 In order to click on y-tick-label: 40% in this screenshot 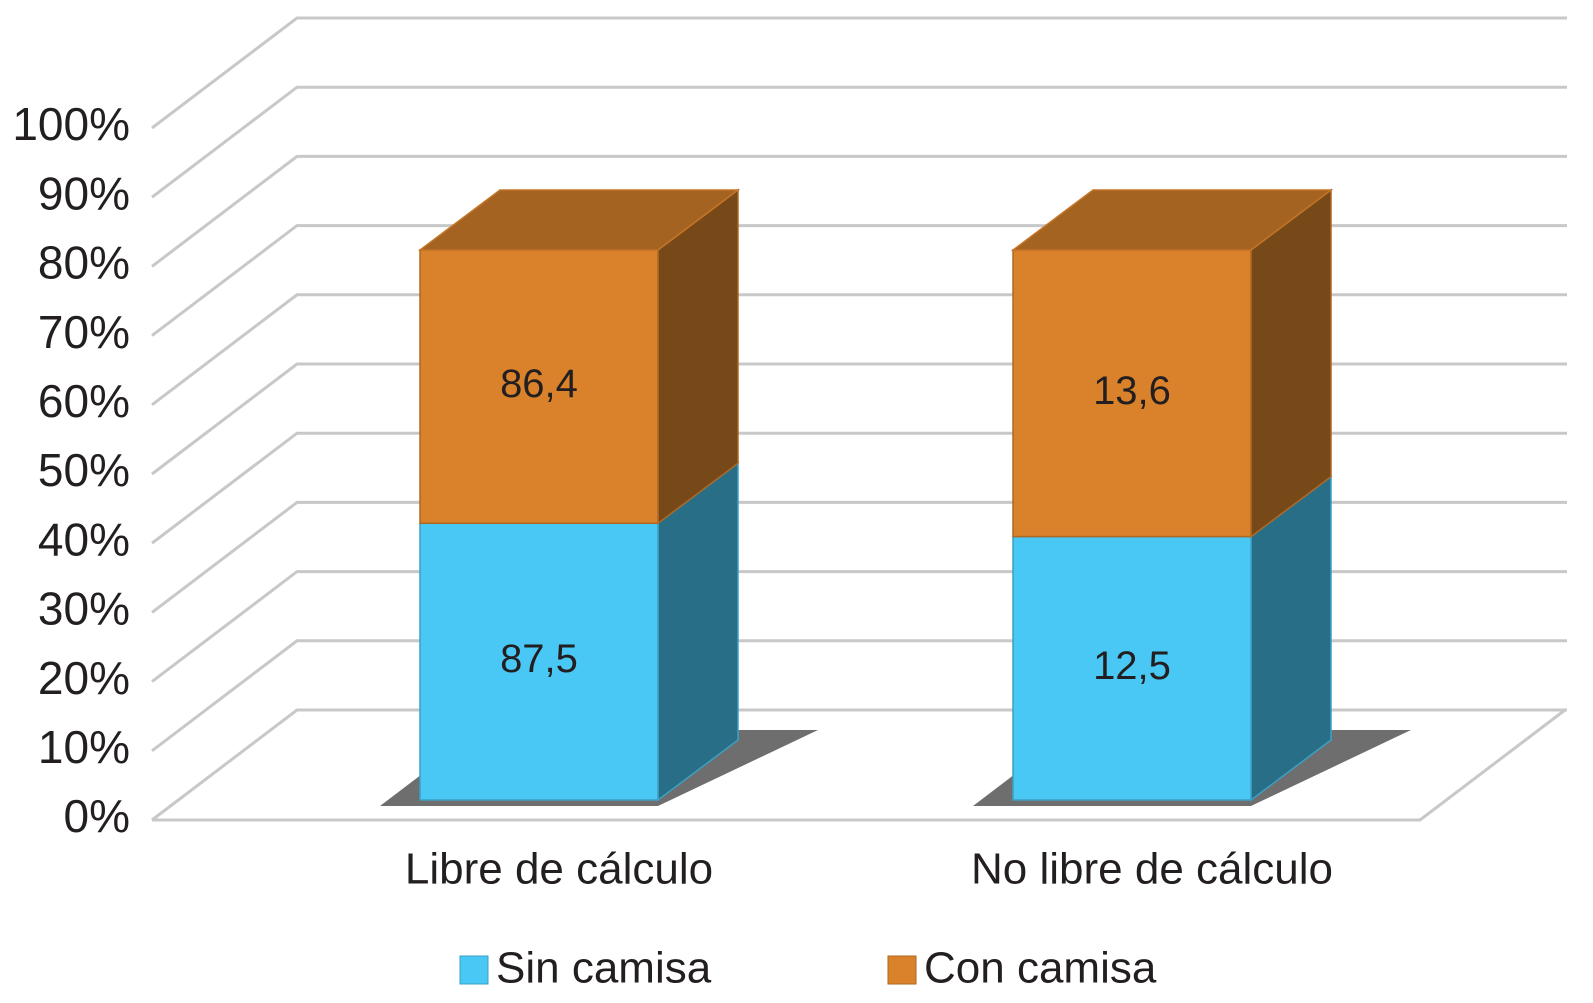, I will do `click(84, 539)`.